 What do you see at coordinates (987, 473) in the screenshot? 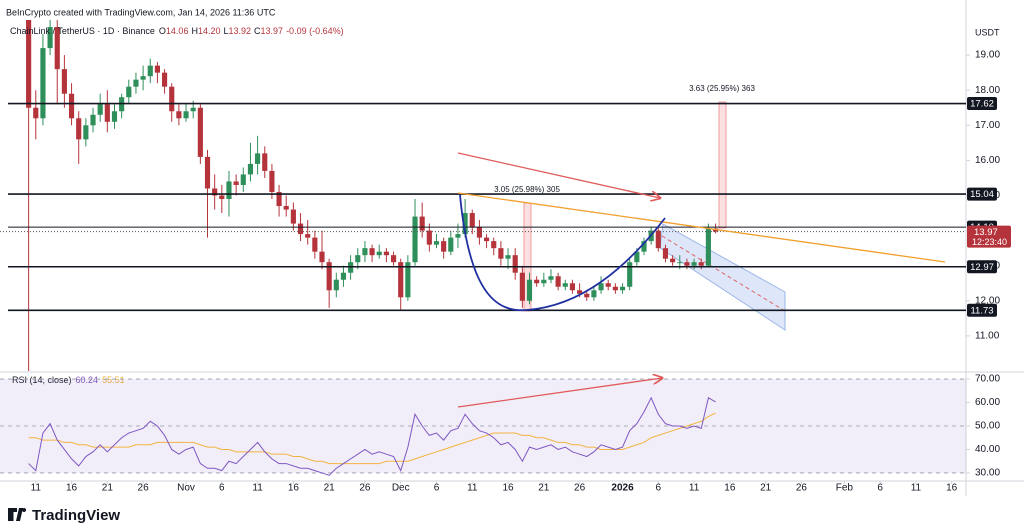
I see `y-tick-label: 30.00` at bounding box center [987, 473].